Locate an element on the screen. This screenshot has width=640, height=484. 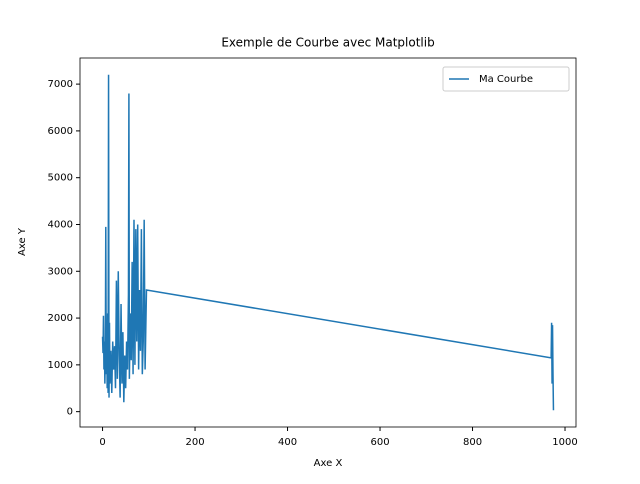
x-tick-label: 600 is located at coordinates (379, 442).